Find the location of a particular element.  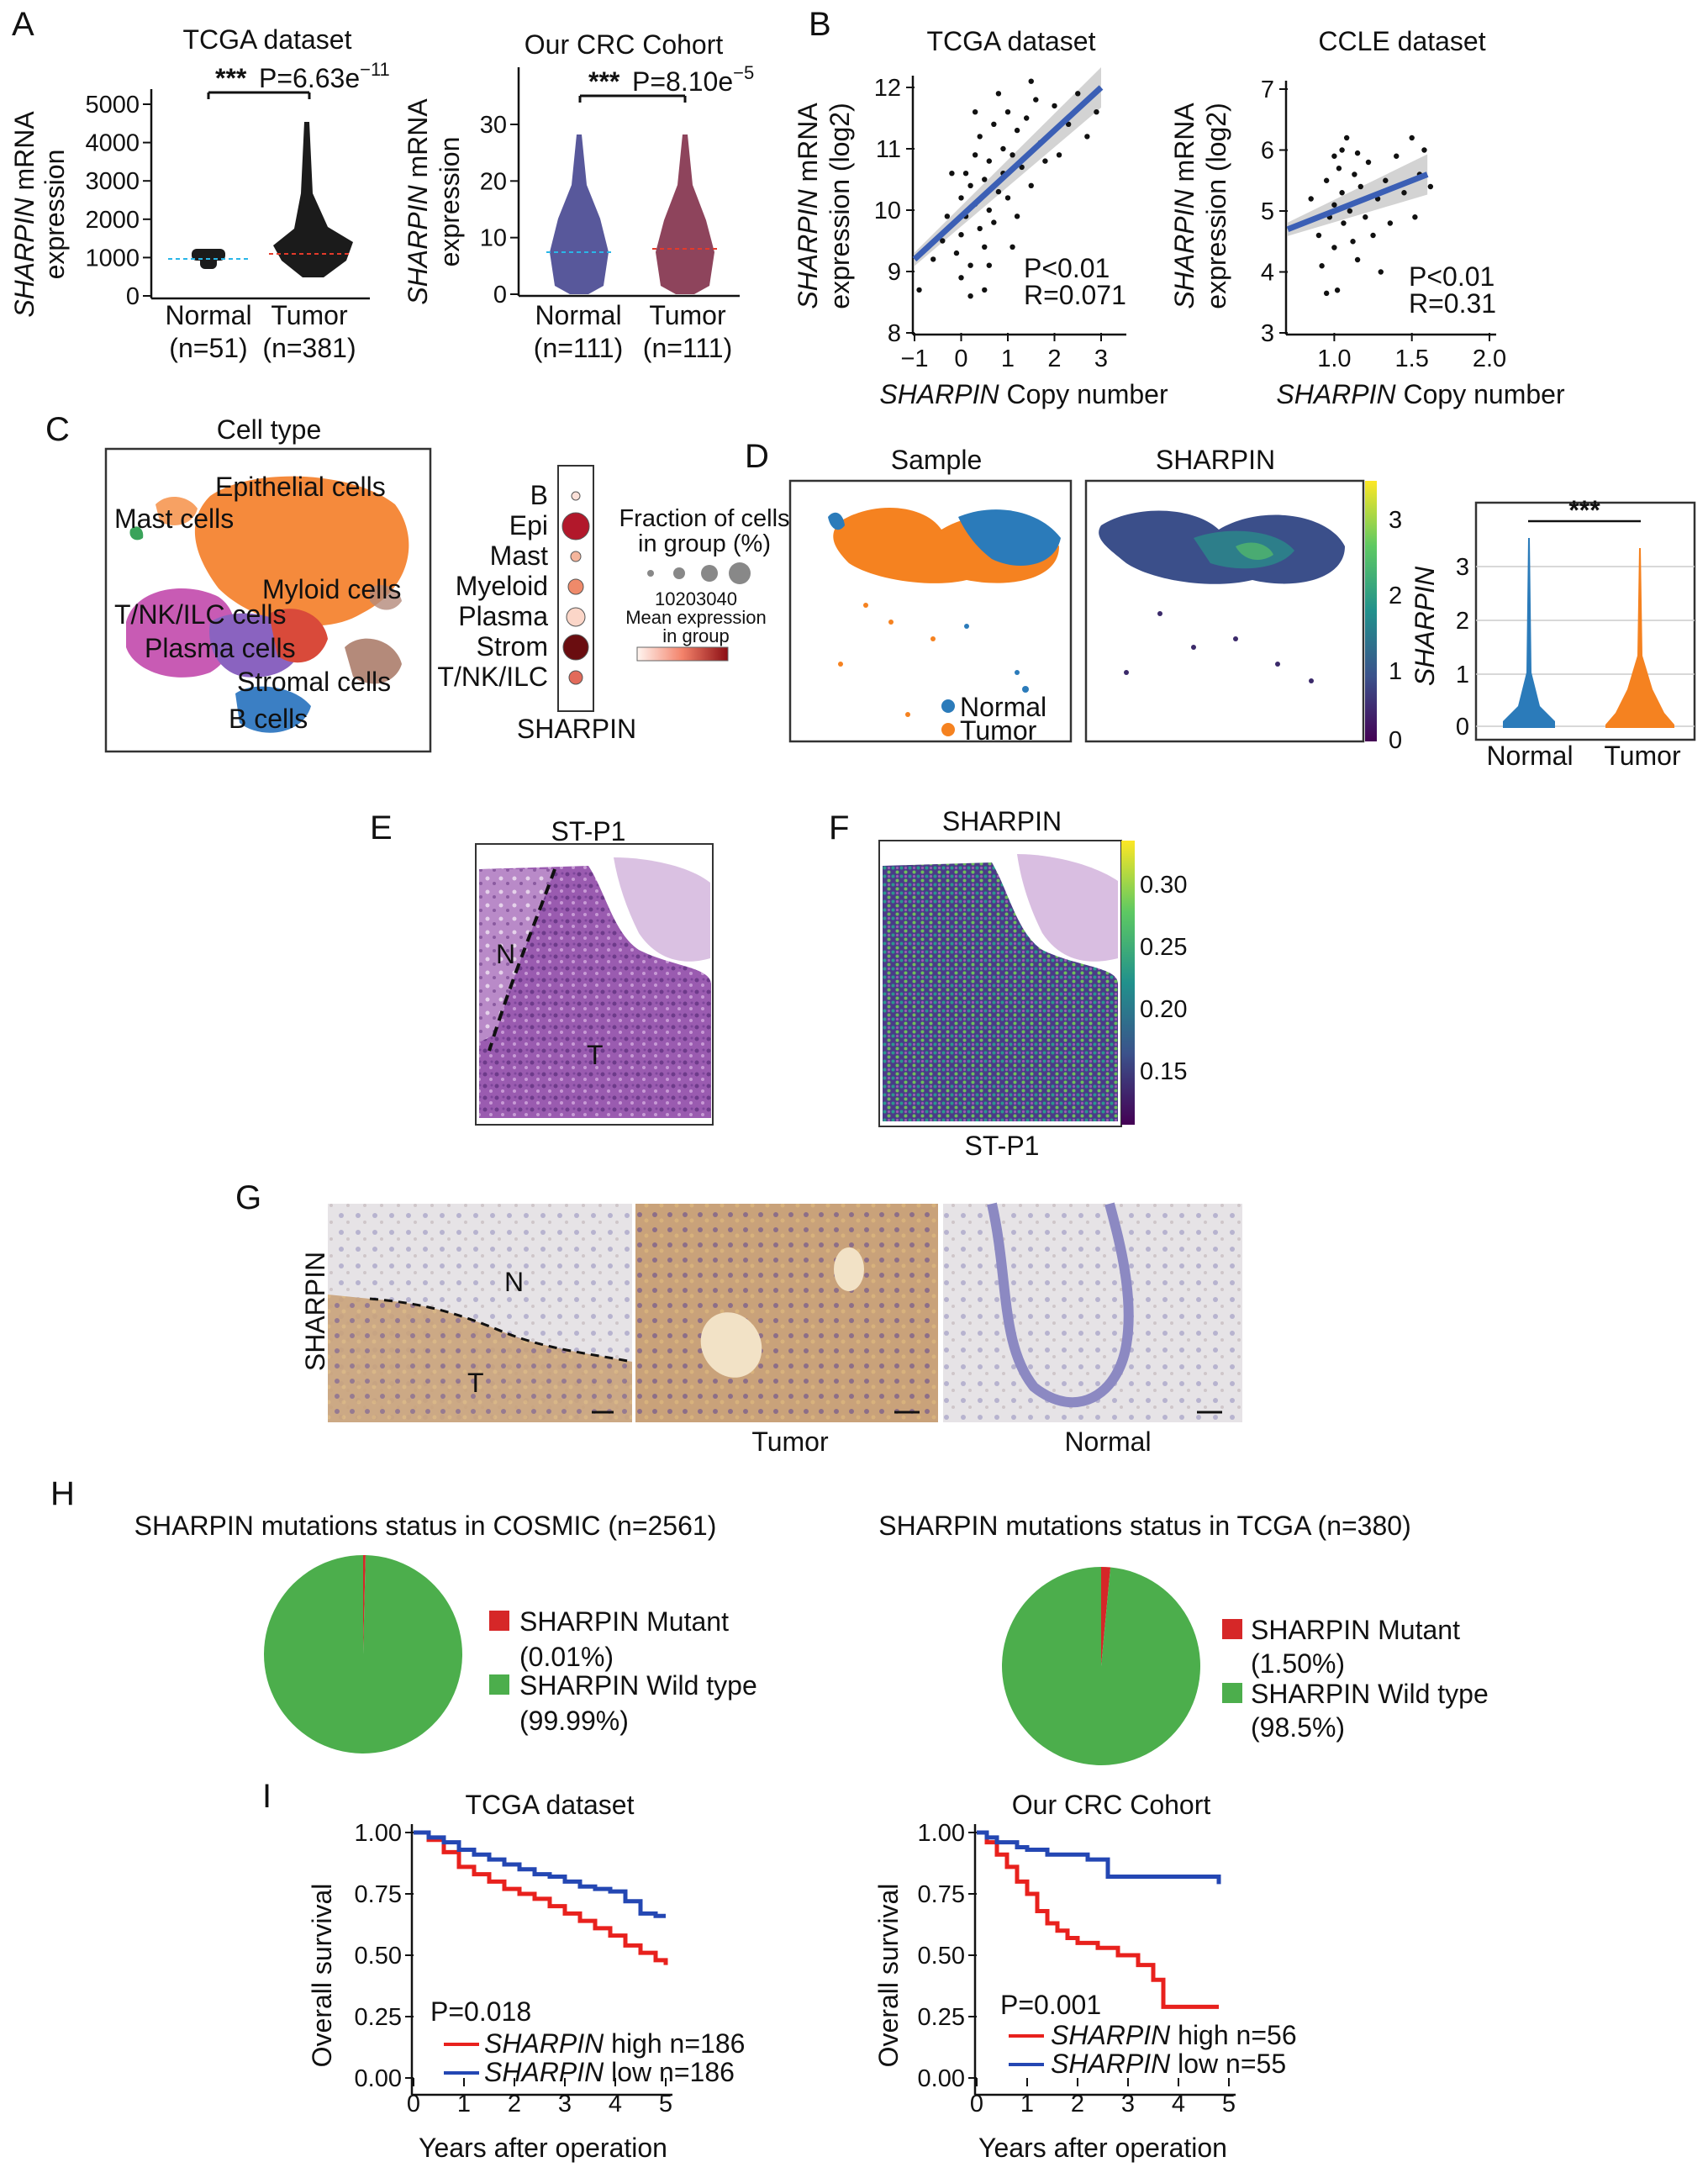

panel-f-cbar-020: 0.20 is located at coordinates (1163, 1009).